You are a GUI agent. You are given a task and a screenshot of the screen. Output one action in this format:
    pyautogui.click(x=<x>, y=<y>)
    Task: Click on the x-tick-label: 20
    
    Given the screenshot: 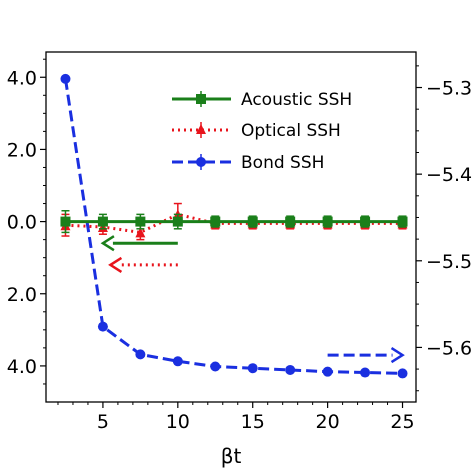 What is the action you would take?
    pyautogui.click(x=328, y=422)
    